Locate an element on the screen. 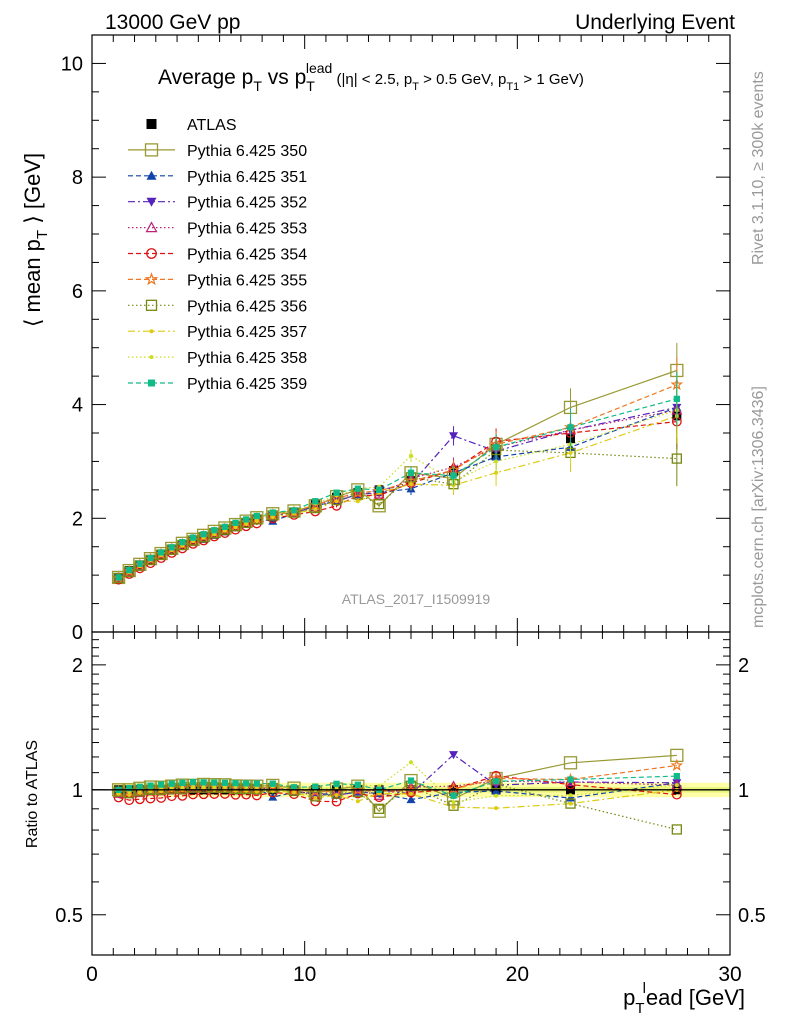 The image size is (786, 1024). title-cuts-b: > 0.5 GeV, p is located at coordinates (462, 79).